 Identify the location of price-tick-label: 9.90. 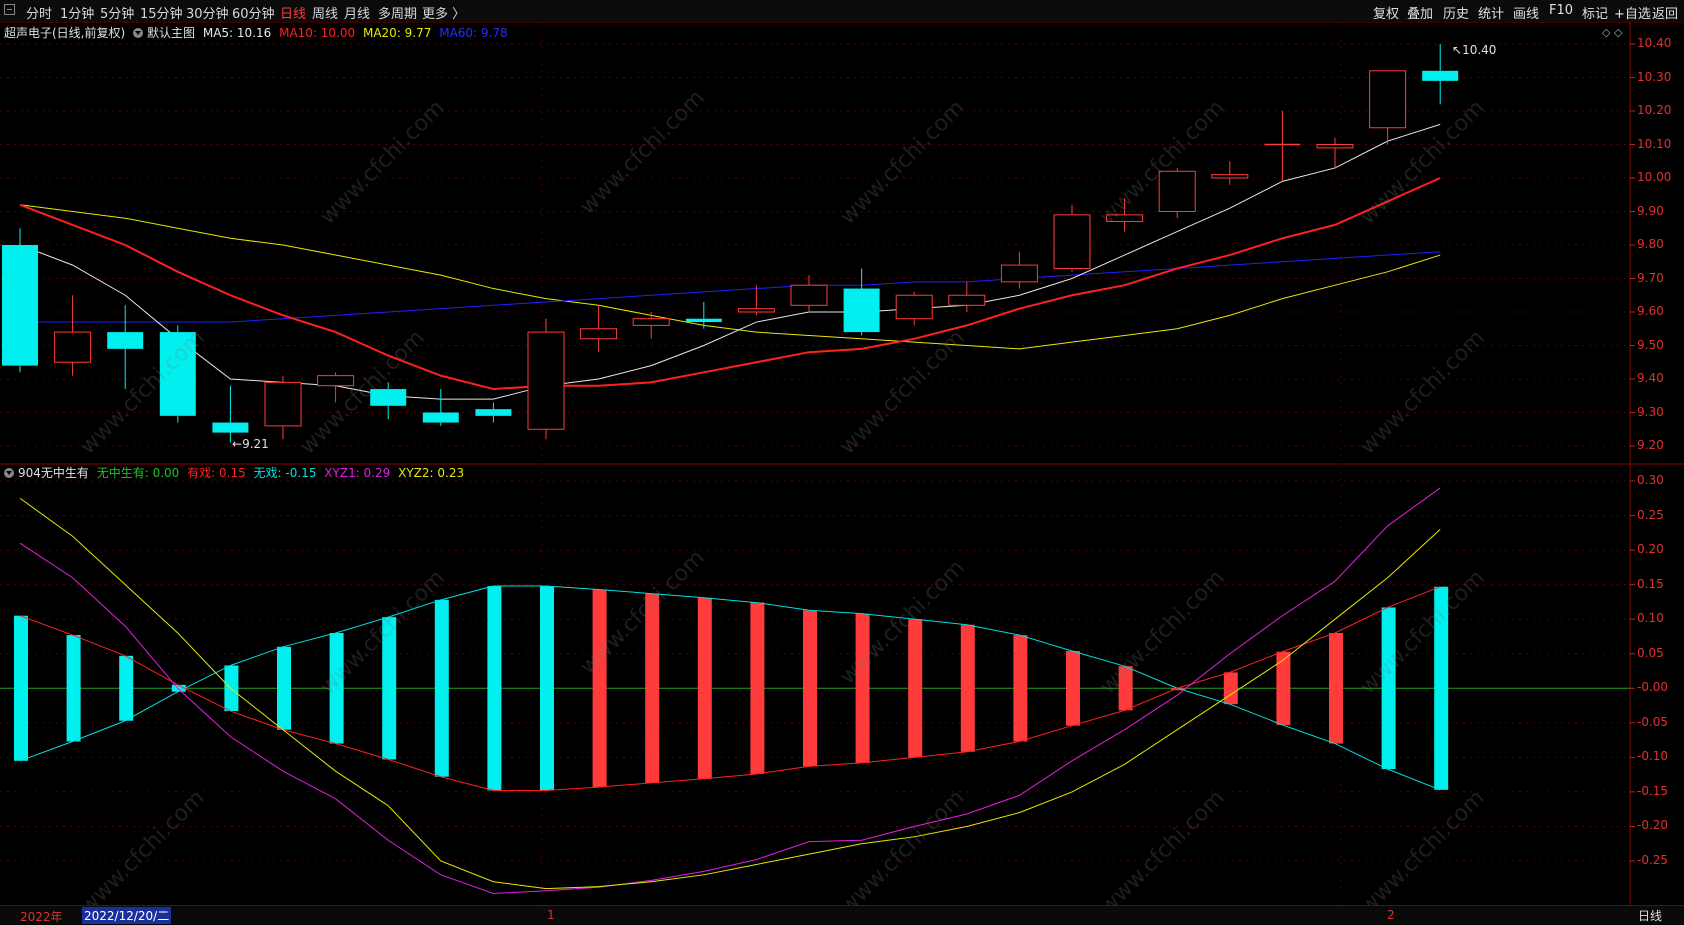
(1650, 210).